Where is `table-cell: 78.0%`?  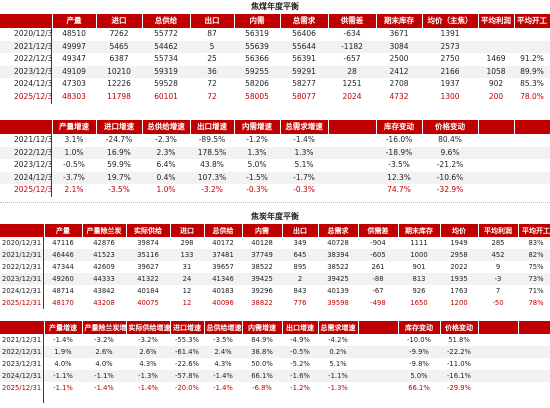
table-cell: 78.0% is located at coordinates (532, 96).